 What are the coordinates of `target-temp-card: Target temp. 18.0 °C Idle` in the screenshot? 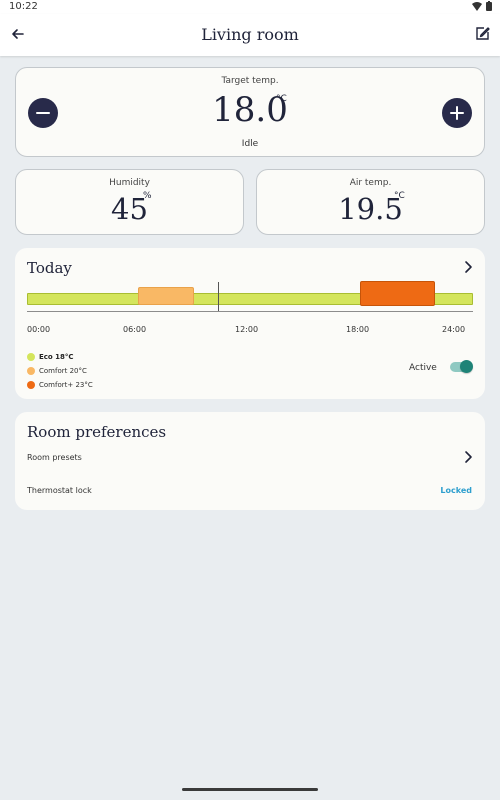 It's located at (250, 112).